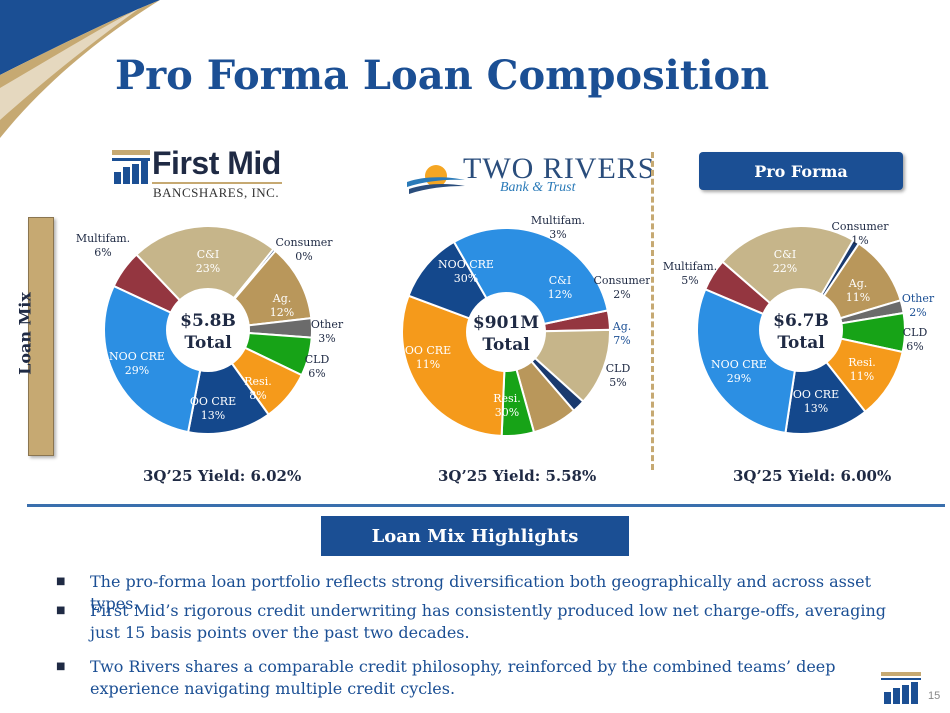 The height and width of the screenshot is (713, 950). What do you see at coordinates (652, 311) in the screenshot?
I see `dashed-divider` at bounding box center [652, 311].